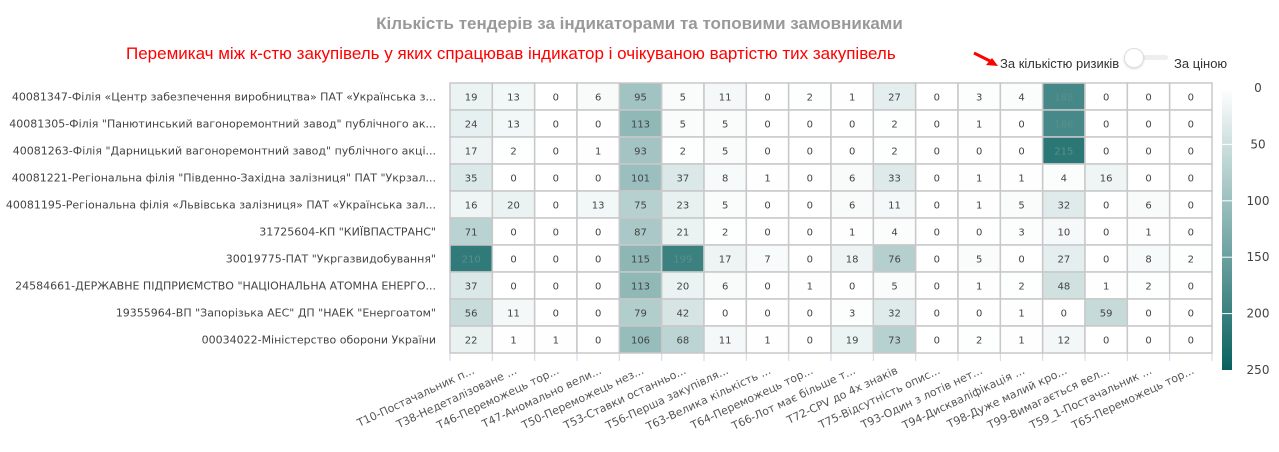  I want to click on cell-value-label: 199, so click(682, 260).